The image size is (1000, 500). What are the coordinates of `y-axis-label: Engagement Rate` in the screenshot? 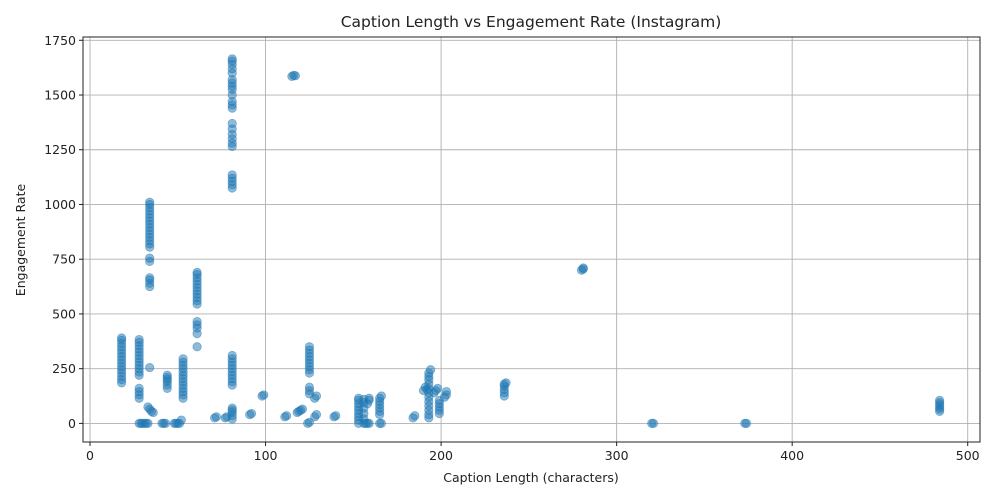 It's located at (20, 240).